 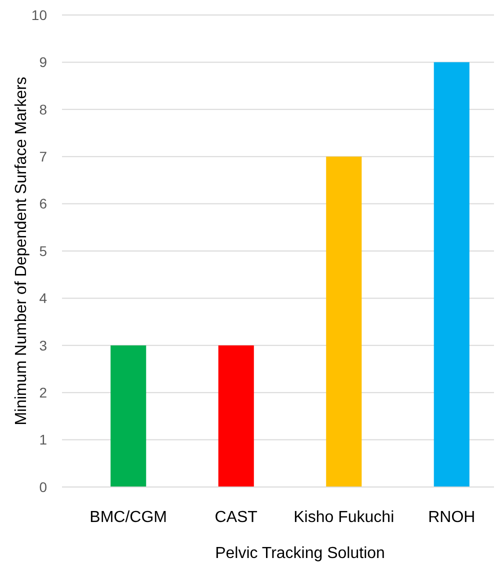 I want to click on y-tick-label: 4, so click(x=43, y=298).